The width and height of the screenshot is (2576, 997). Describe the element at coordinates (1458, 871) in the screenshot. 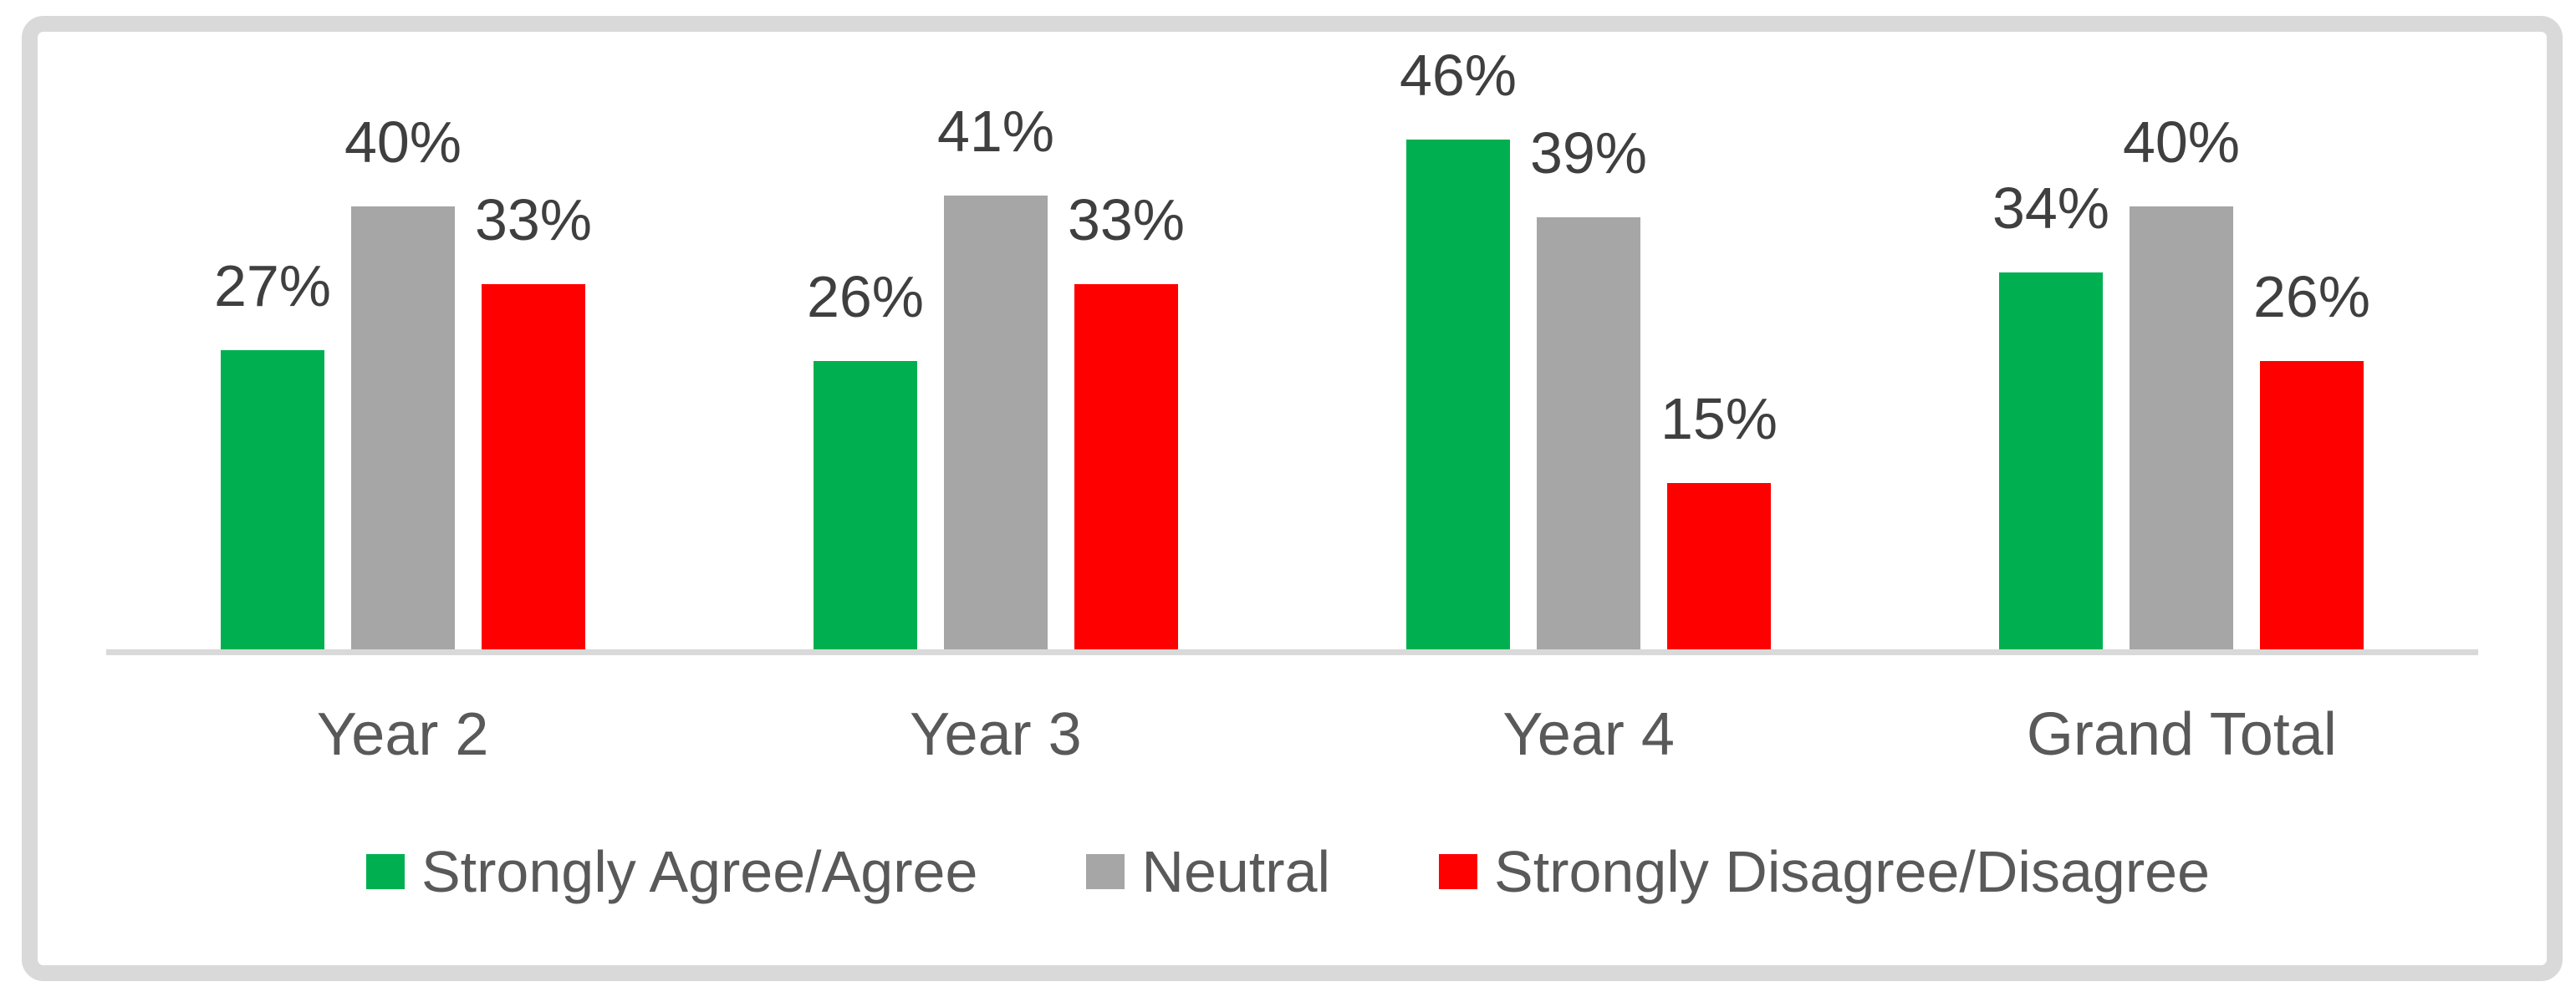

I see `legend-marker-icon-strongly-disagree-disagree` at that location.